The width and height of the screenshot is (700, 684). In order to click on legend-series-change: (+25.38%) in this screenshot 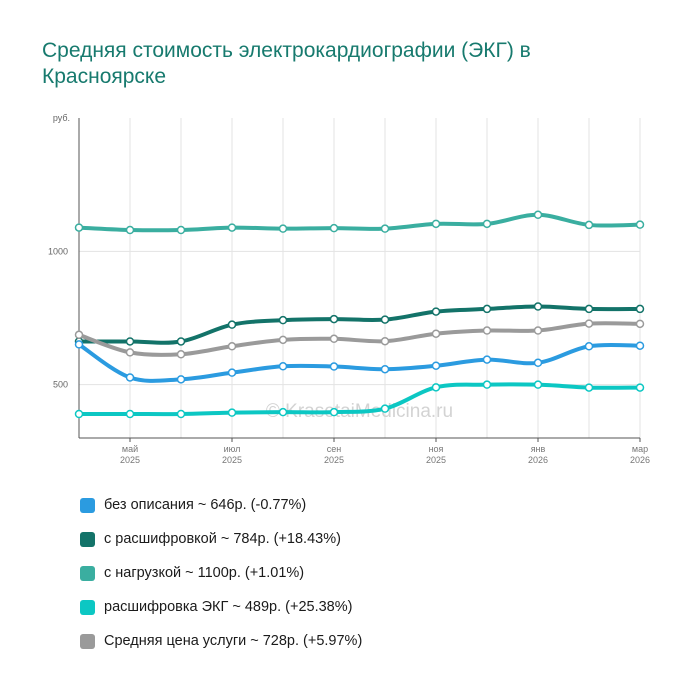, I will do `click(319, 607)`.